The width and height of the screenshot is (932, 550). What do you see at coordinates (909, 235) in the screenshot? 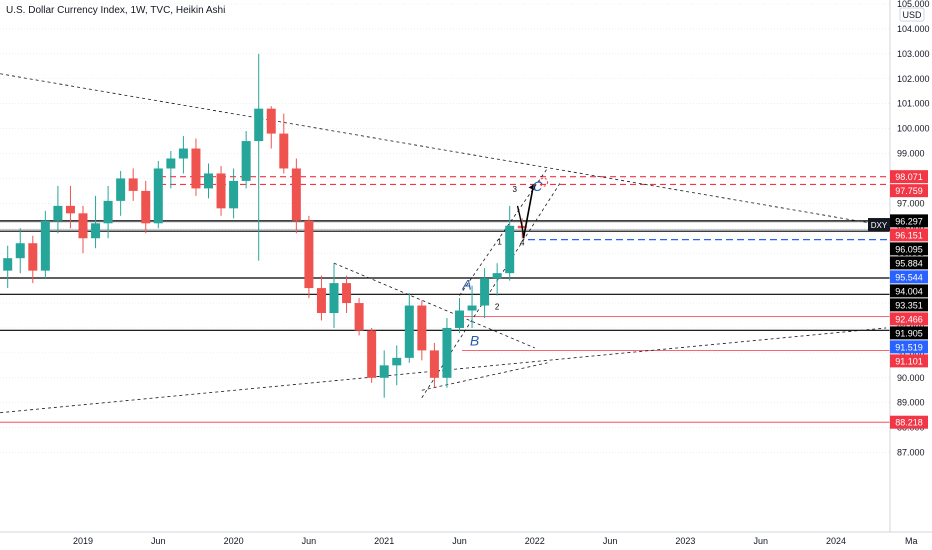
I see `price-tag-label: 96.151` at bounding box center [909, 235].